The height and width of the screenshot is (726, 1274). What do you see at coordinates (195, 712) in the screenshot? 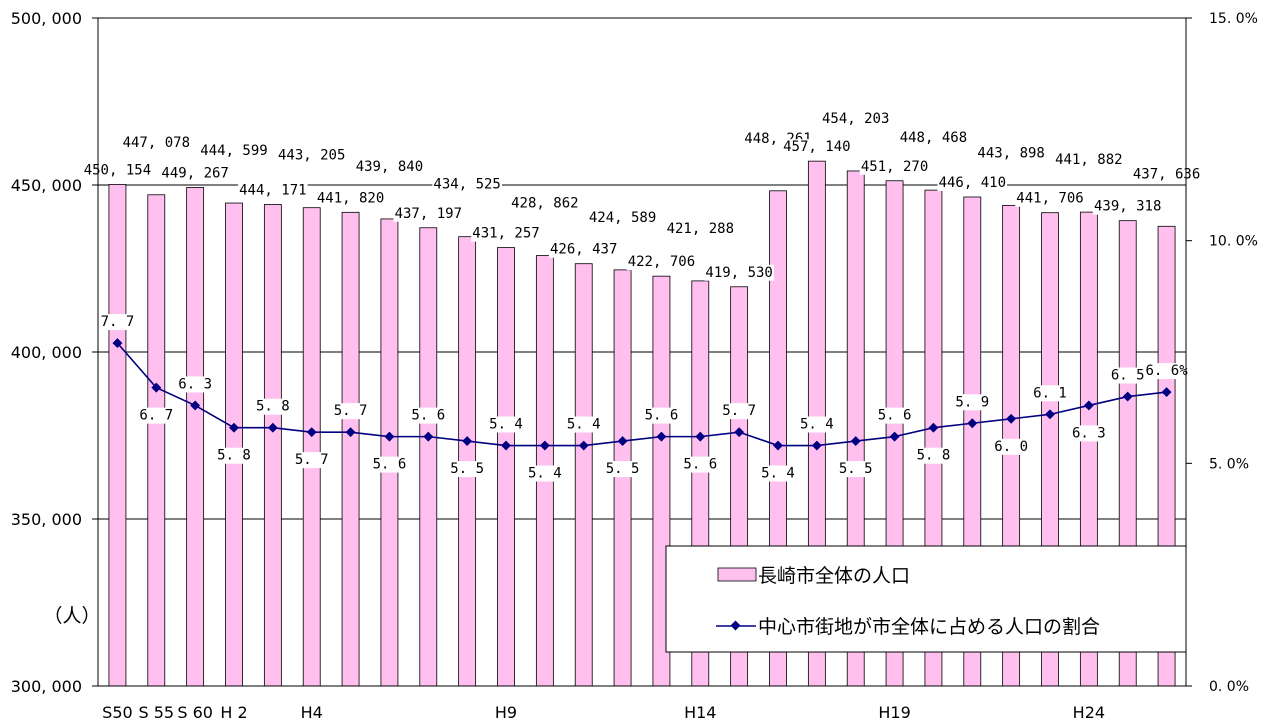
I see `x-tick-label: S 60` at bounding box center [195, 712].